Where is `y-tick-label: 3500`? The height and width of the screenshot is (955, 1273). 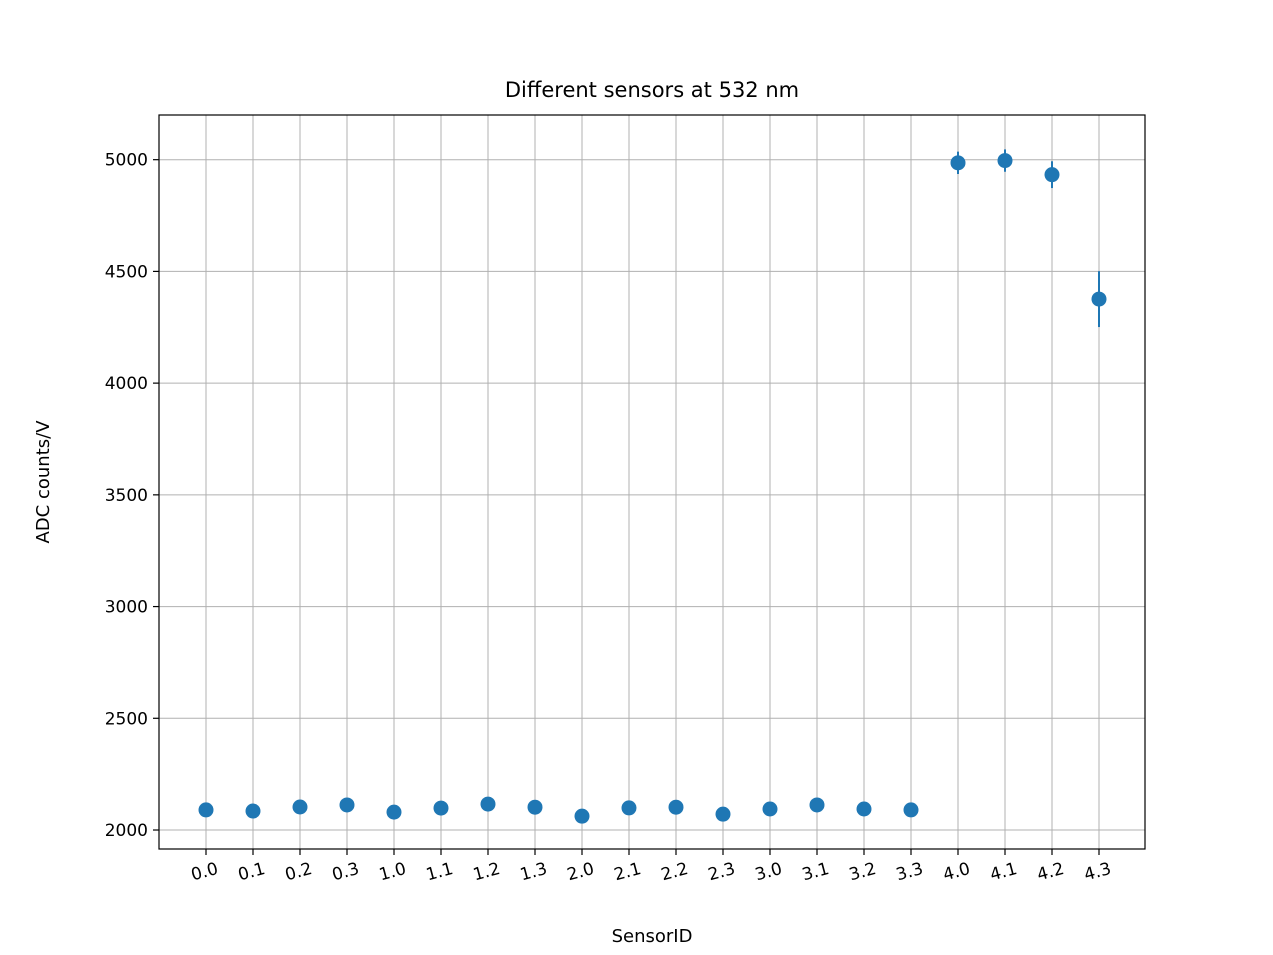 y-tick-label: 3500 is located at coordinates (126, 496).